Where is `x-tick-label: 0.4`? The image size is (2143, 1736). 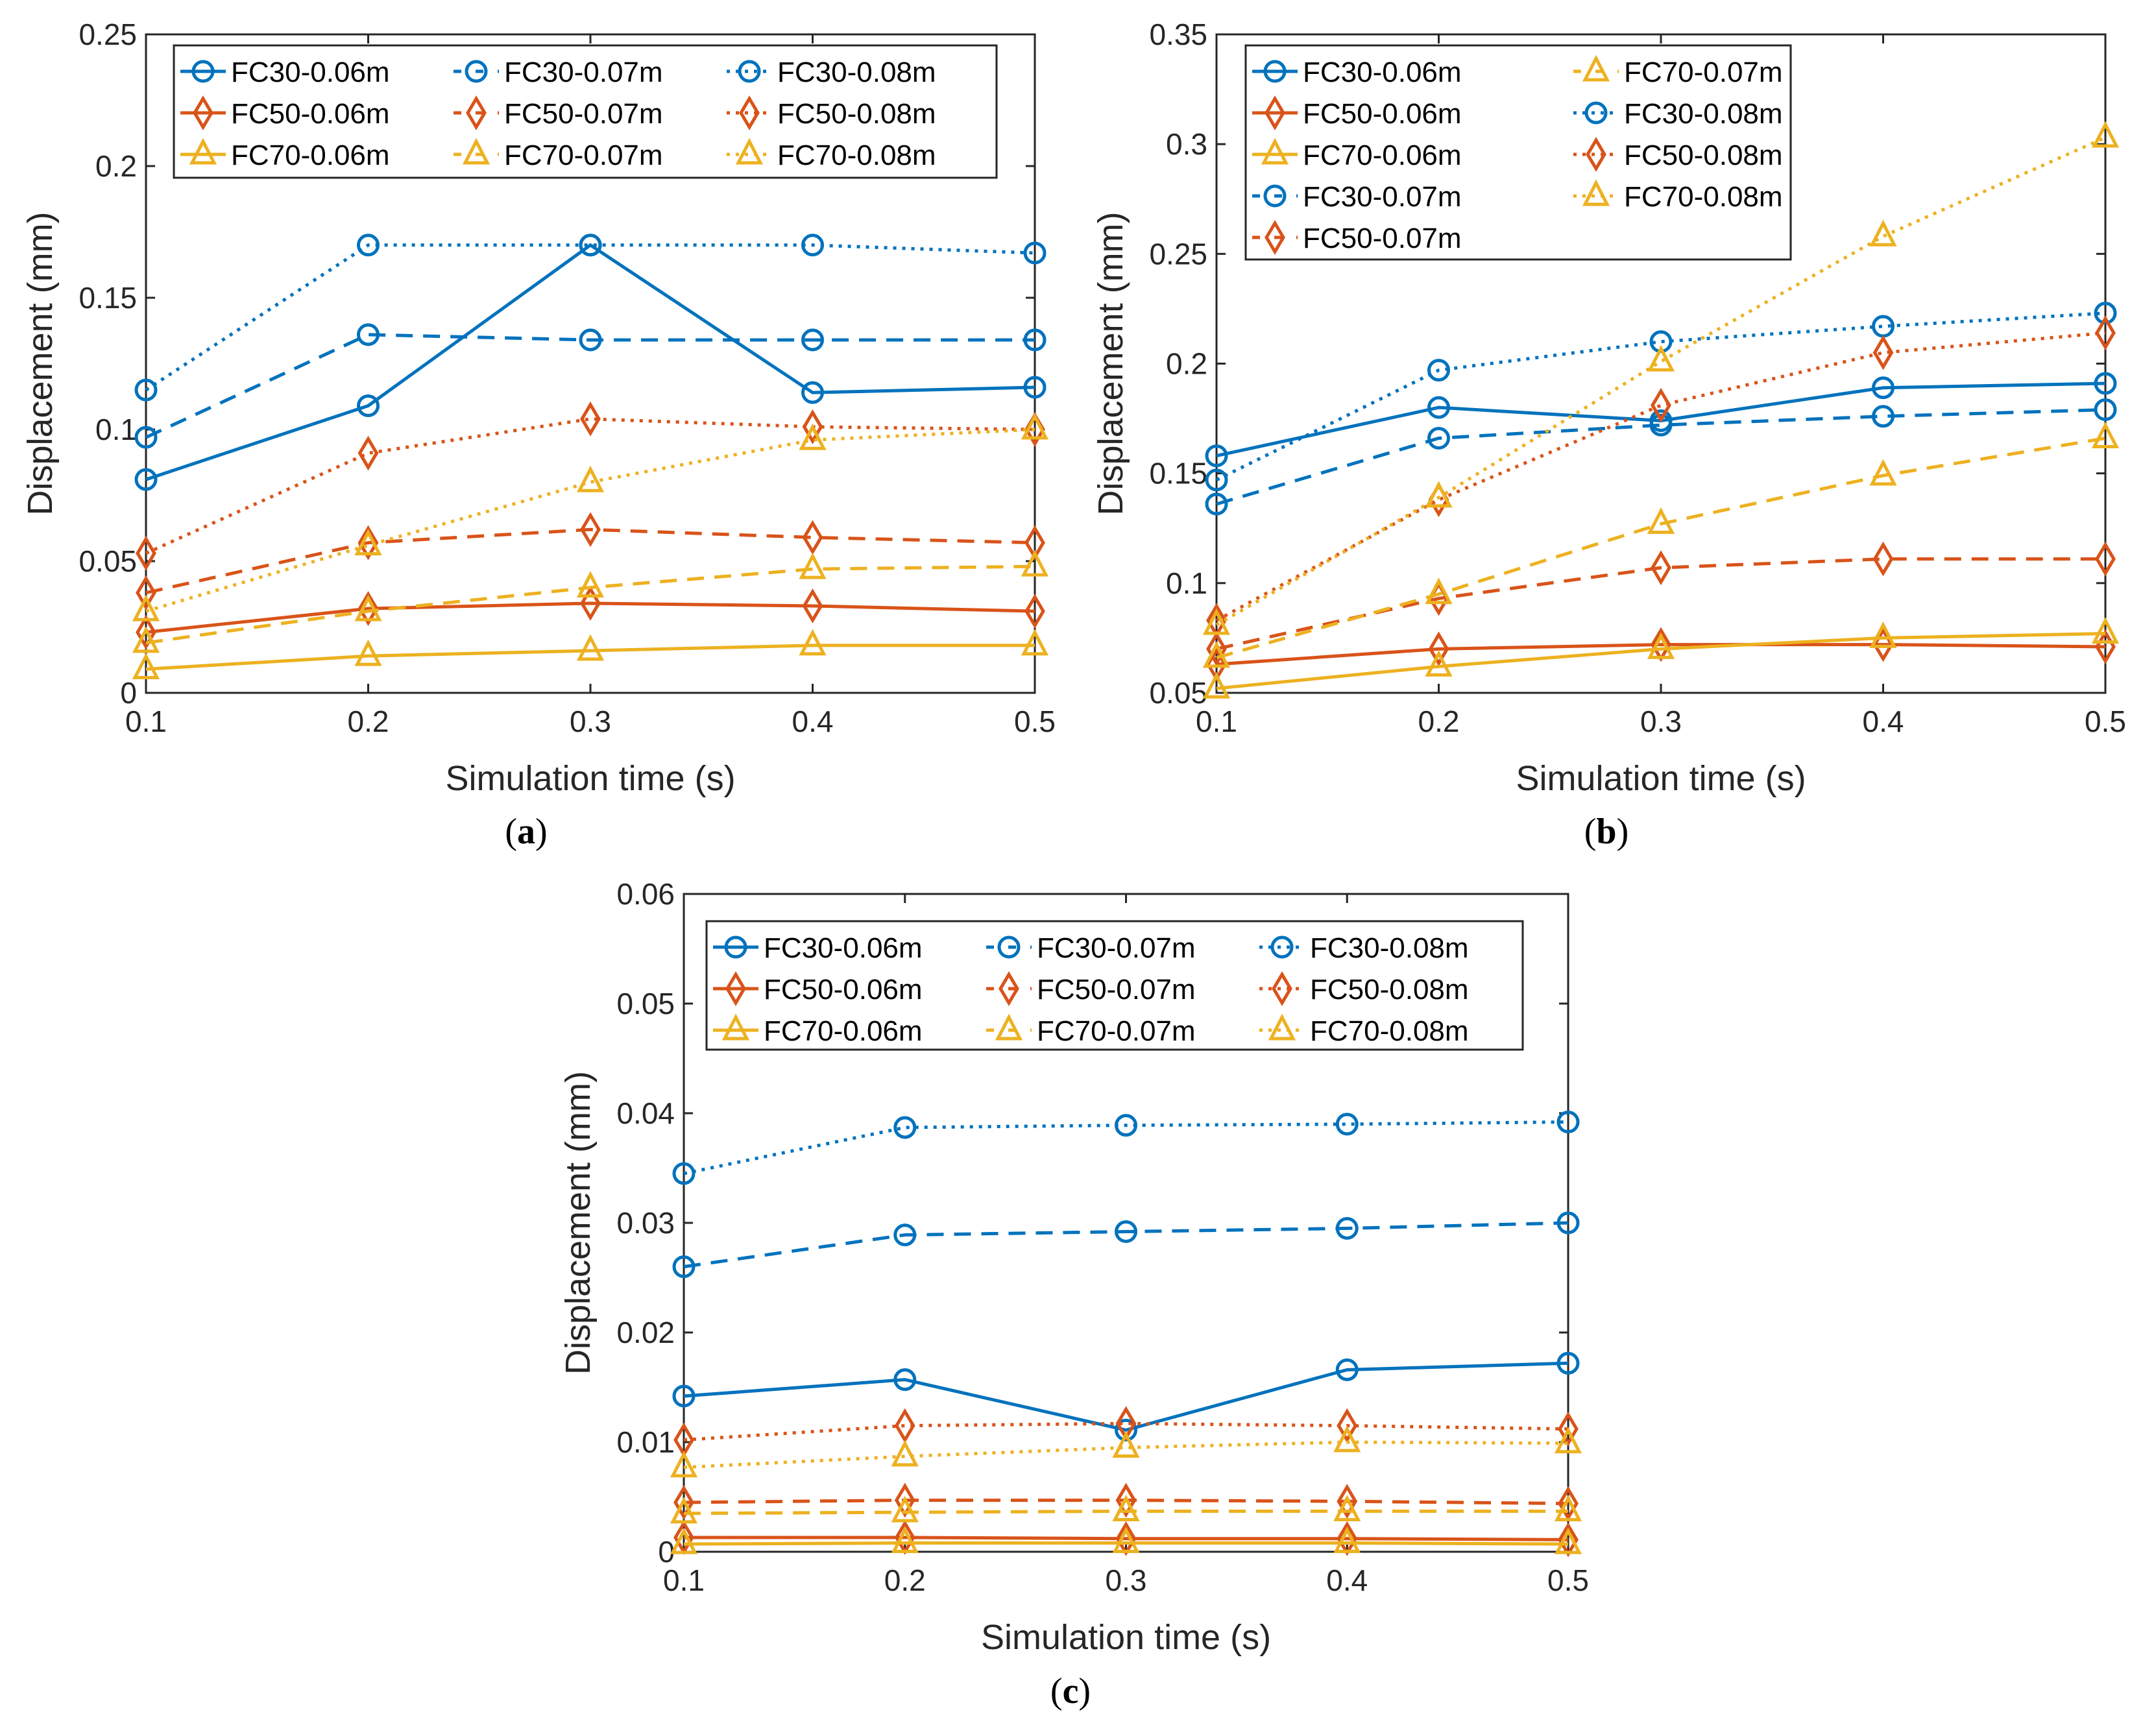
x-tick-label: 0.4 is located at coordinates (1347, 1580).